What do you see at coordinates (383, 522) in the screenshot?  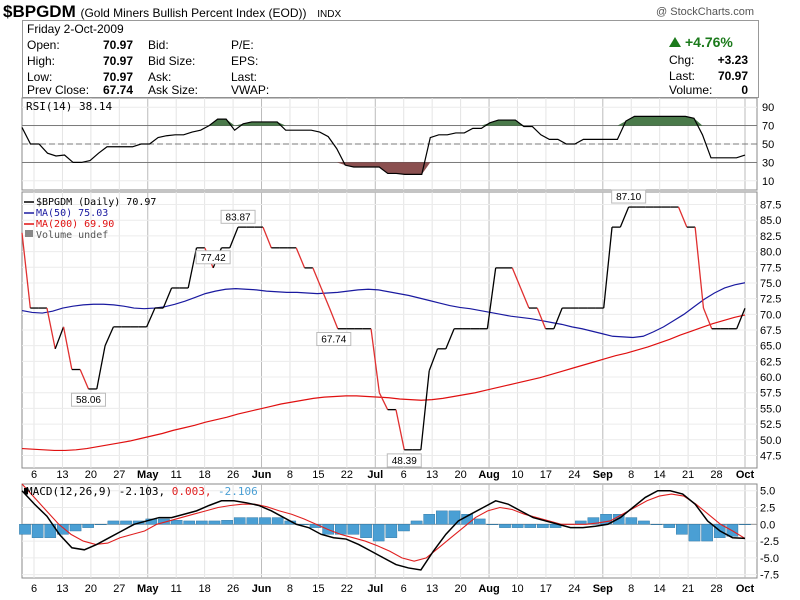 I see `macd-signal-line` at bounding box center [383, 522].